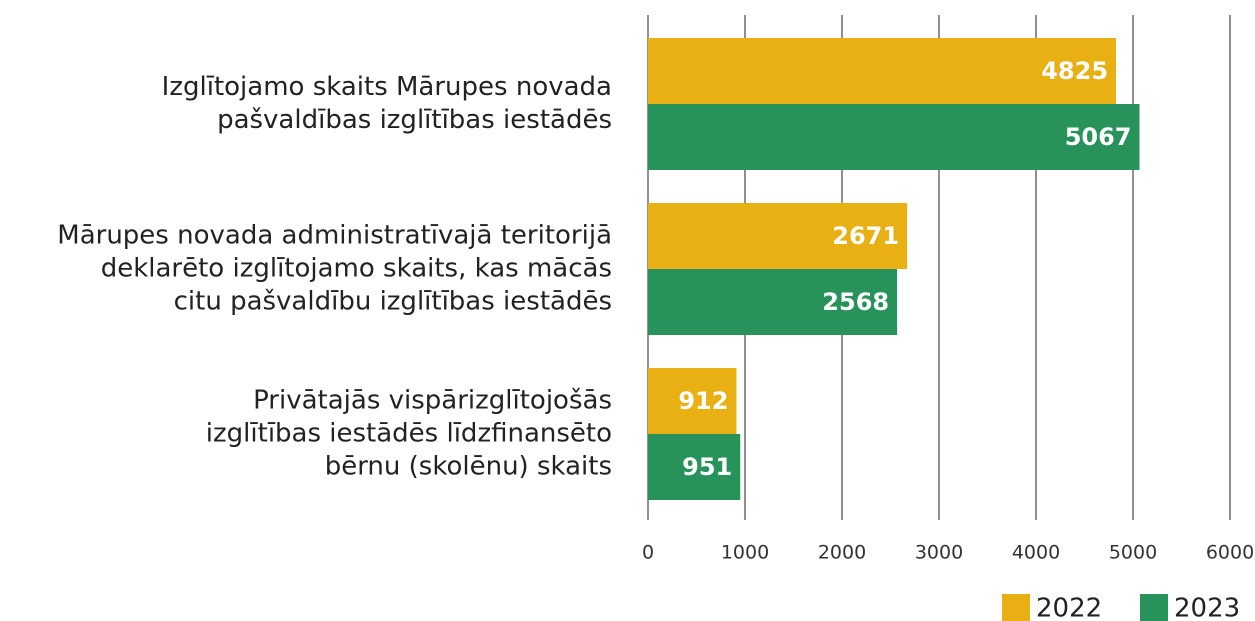 Image resolution: width=1255 pixels, height=621 pixels. What do you see at coordinates (356, 269) in the screenshot?
I see `category-label: deklarēto izglītojamo skaits, kas mācās` at bounding box center [356, 269].